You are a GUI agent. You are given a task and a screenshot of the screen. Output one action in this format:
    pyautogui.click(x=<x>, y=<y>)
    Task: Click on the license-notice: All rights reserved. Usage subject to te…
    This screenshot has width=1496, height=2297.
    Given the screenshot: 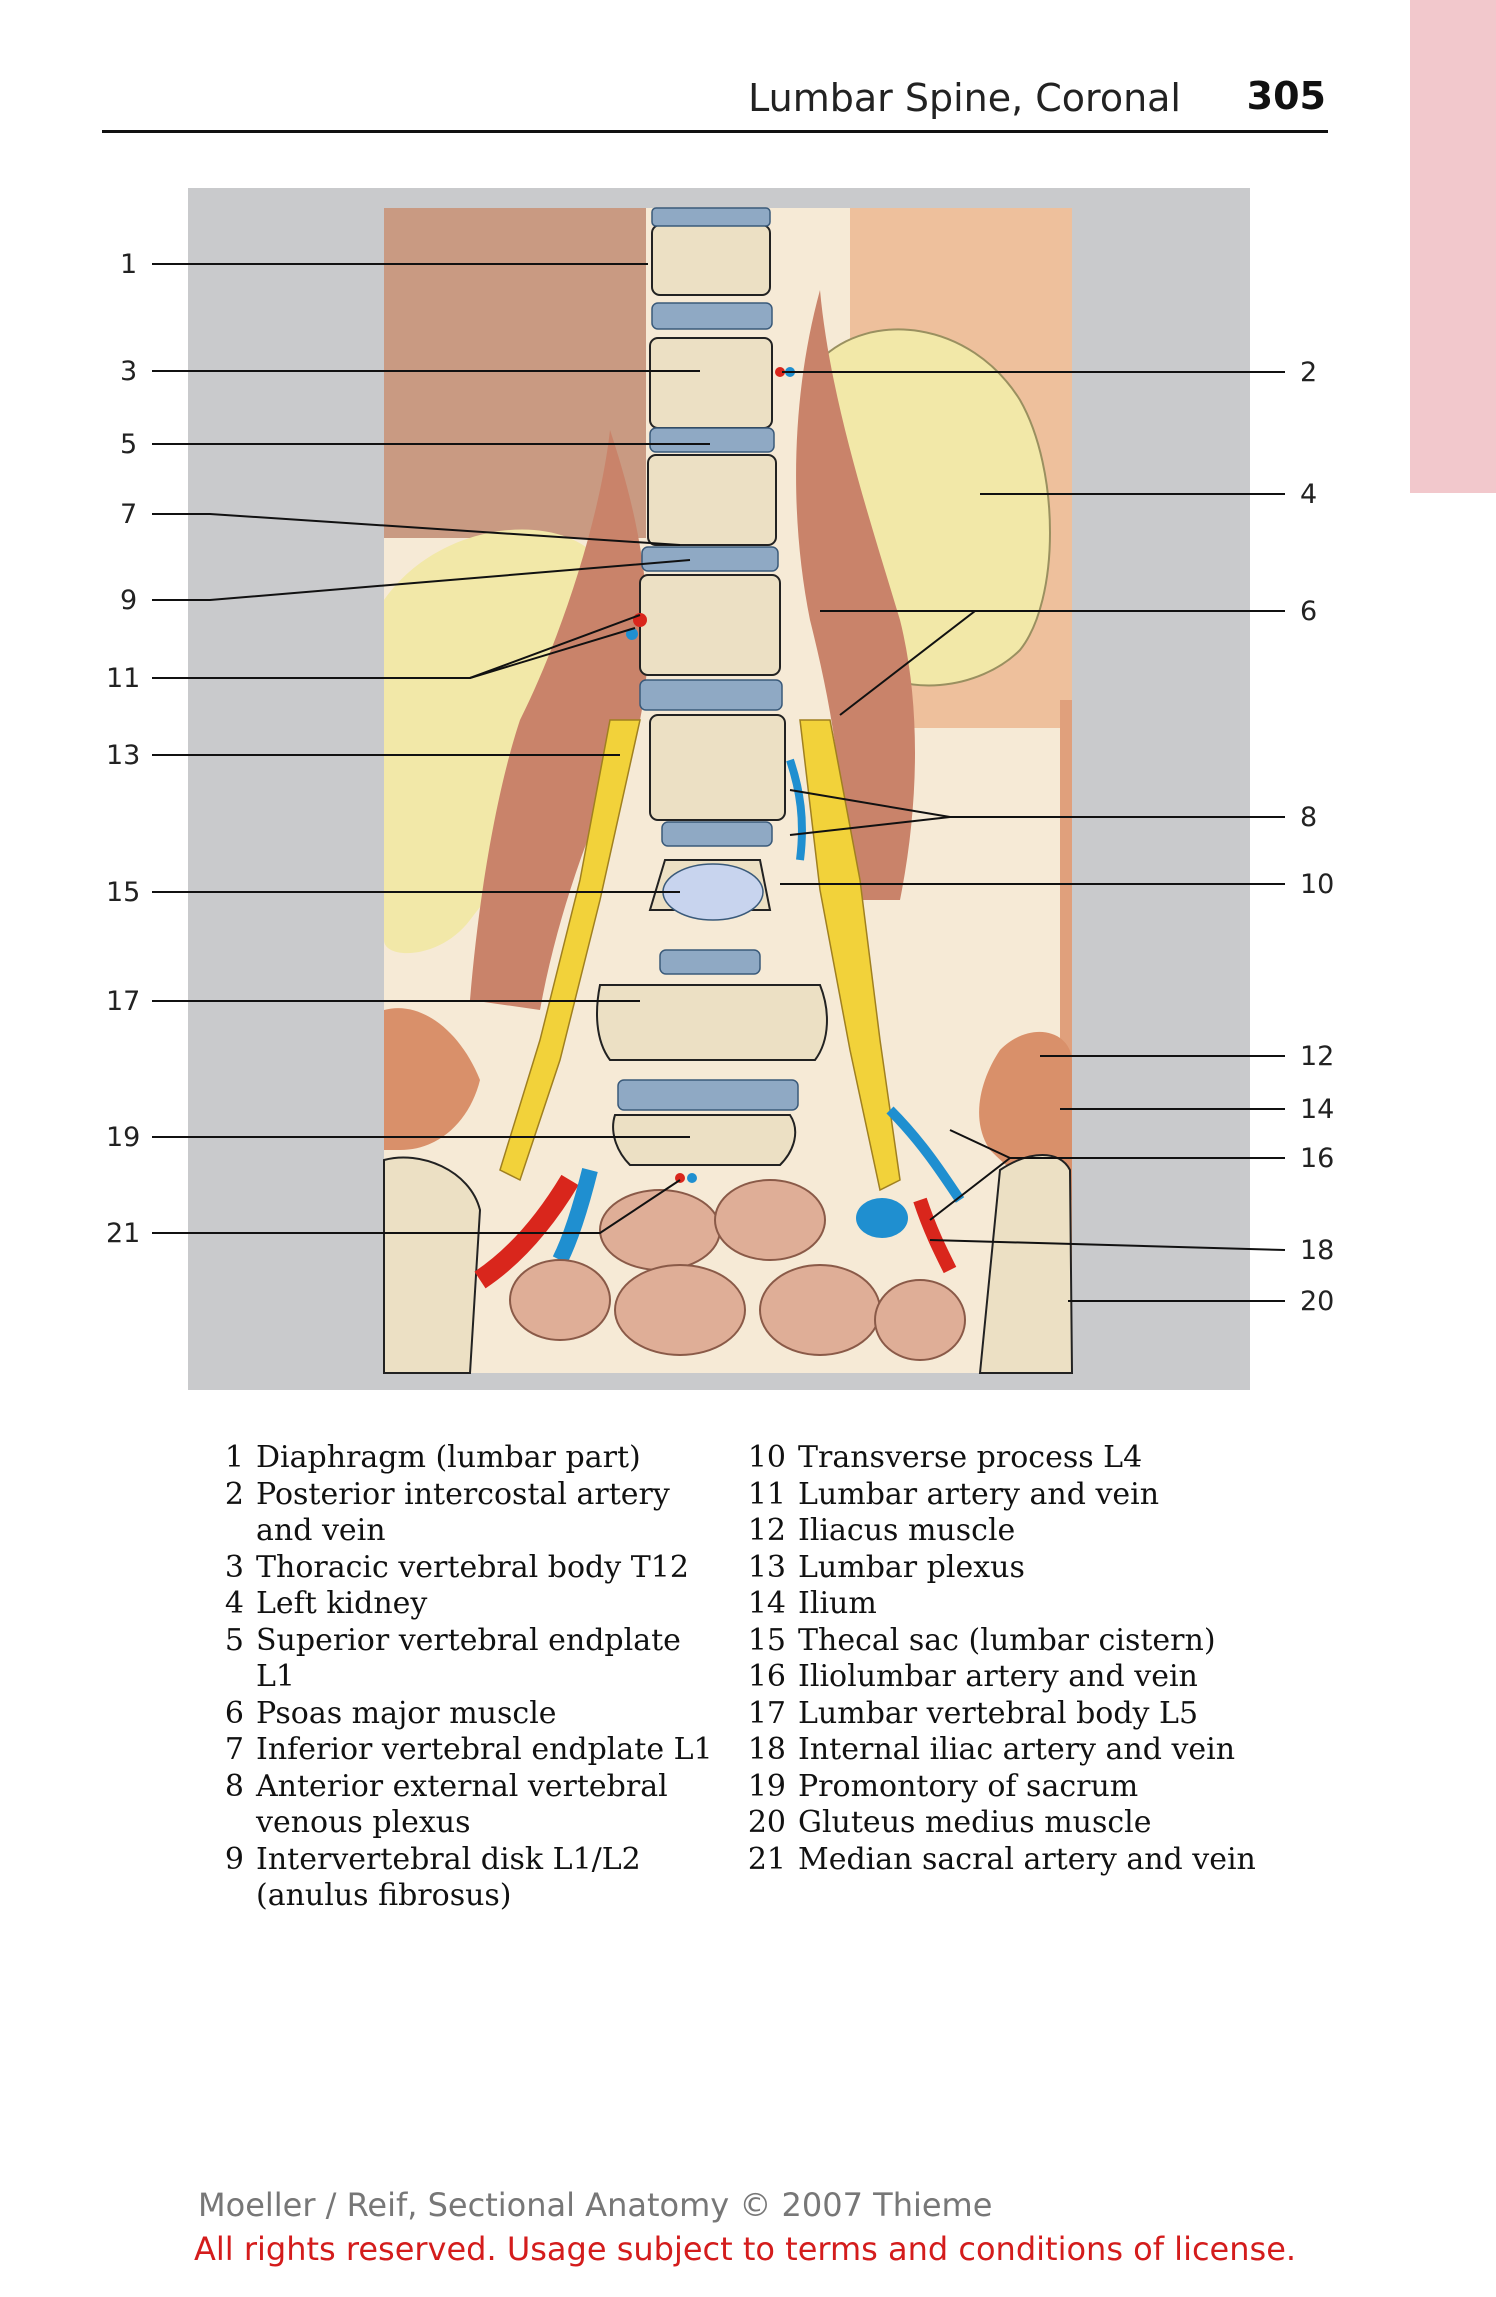 What is the action you would take?
    pyautogui.click(x=745, y=2249)
    